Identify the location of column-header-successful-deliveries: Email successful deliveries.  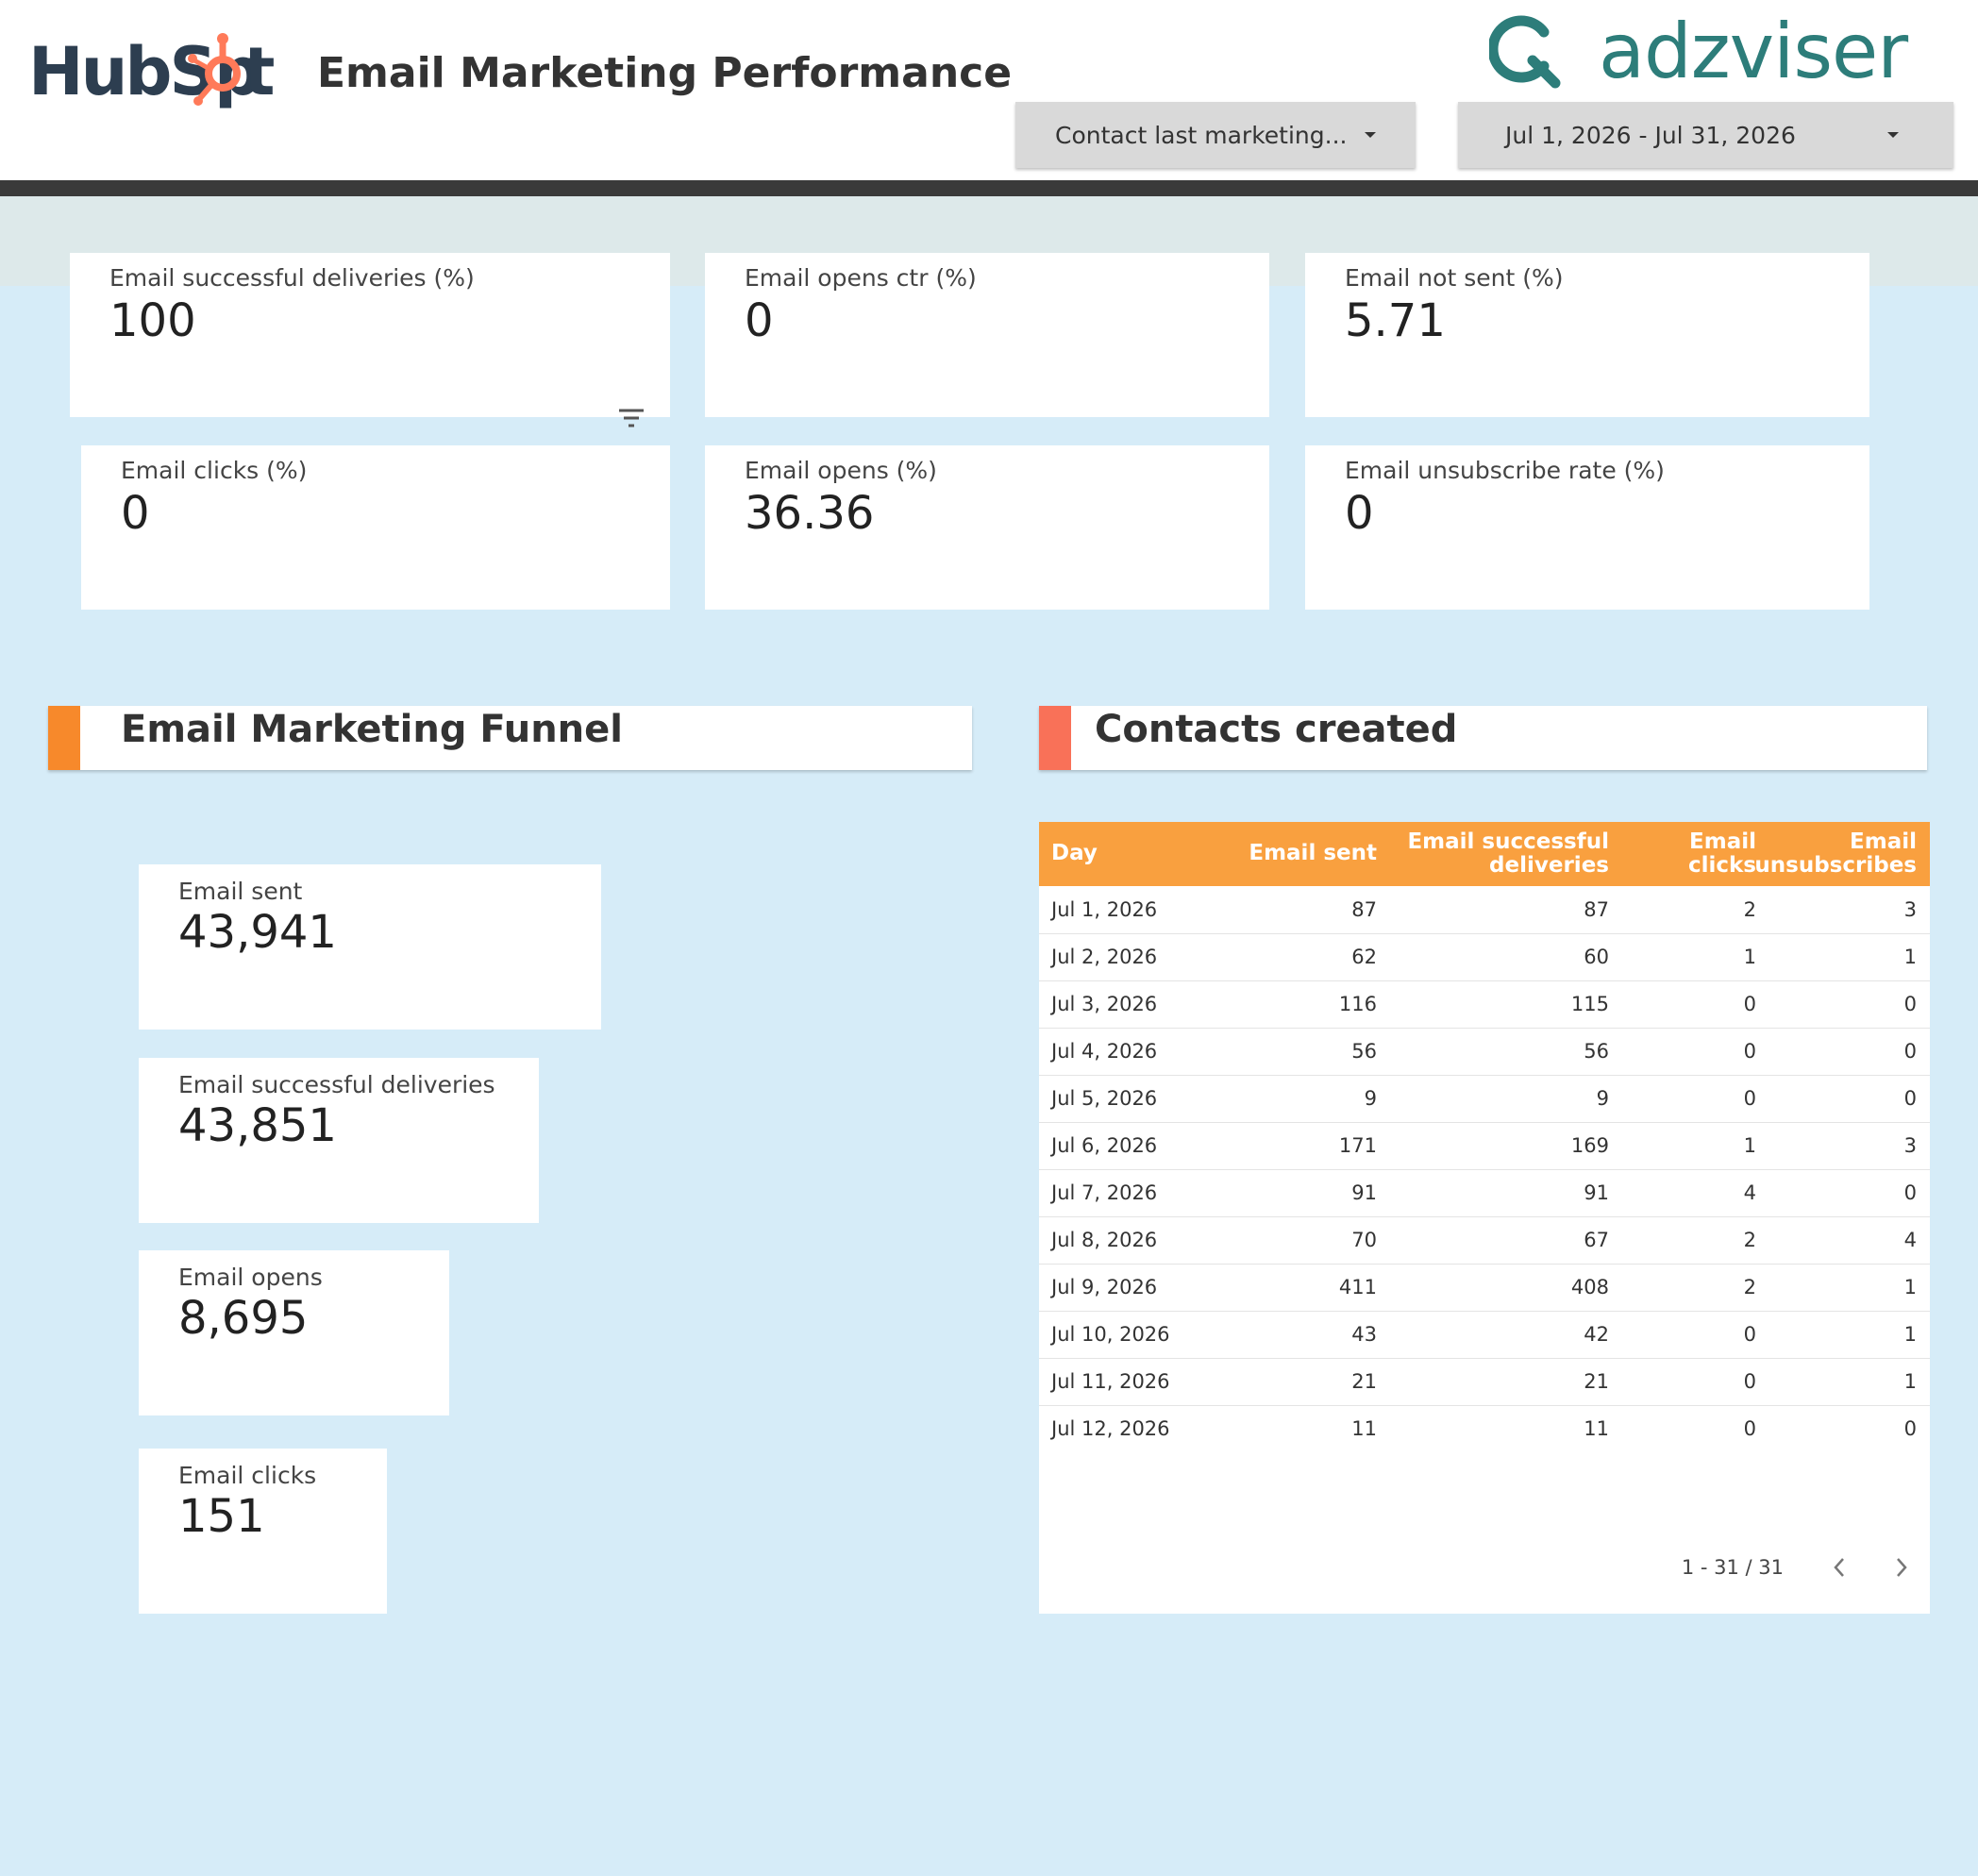
(1508, 854).